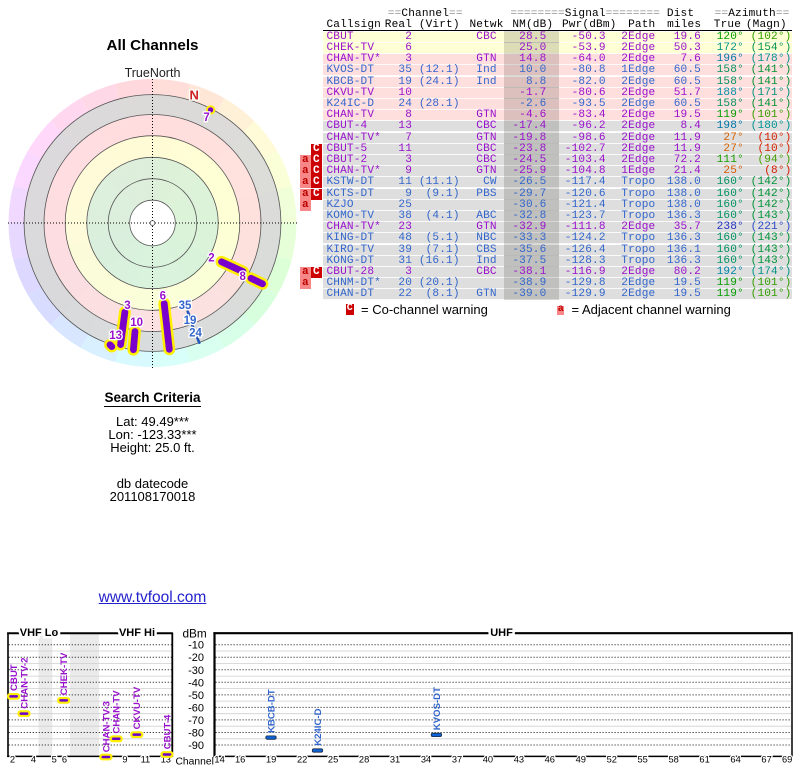  I want to click on svg-text: VHF Hi, so click(137, 633).